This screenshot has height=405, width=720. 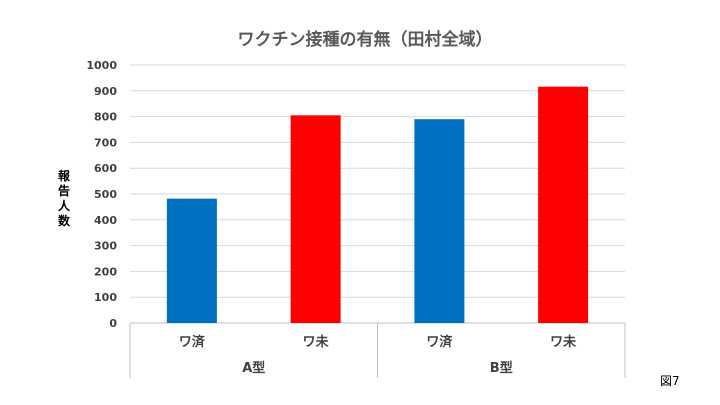 What do you see at coordinates (105, 168) in the screenshot?
I see `y-tick-label: 600` at bounding box center [105, 168].